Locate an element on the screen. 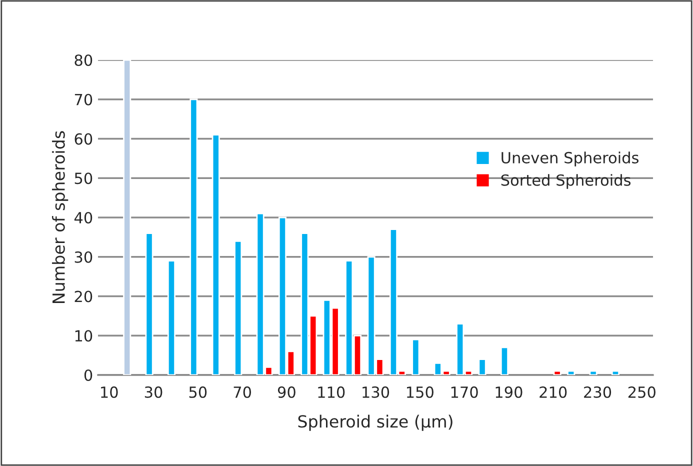  y-tick-label: 30 is located at coordinates (83, 257).